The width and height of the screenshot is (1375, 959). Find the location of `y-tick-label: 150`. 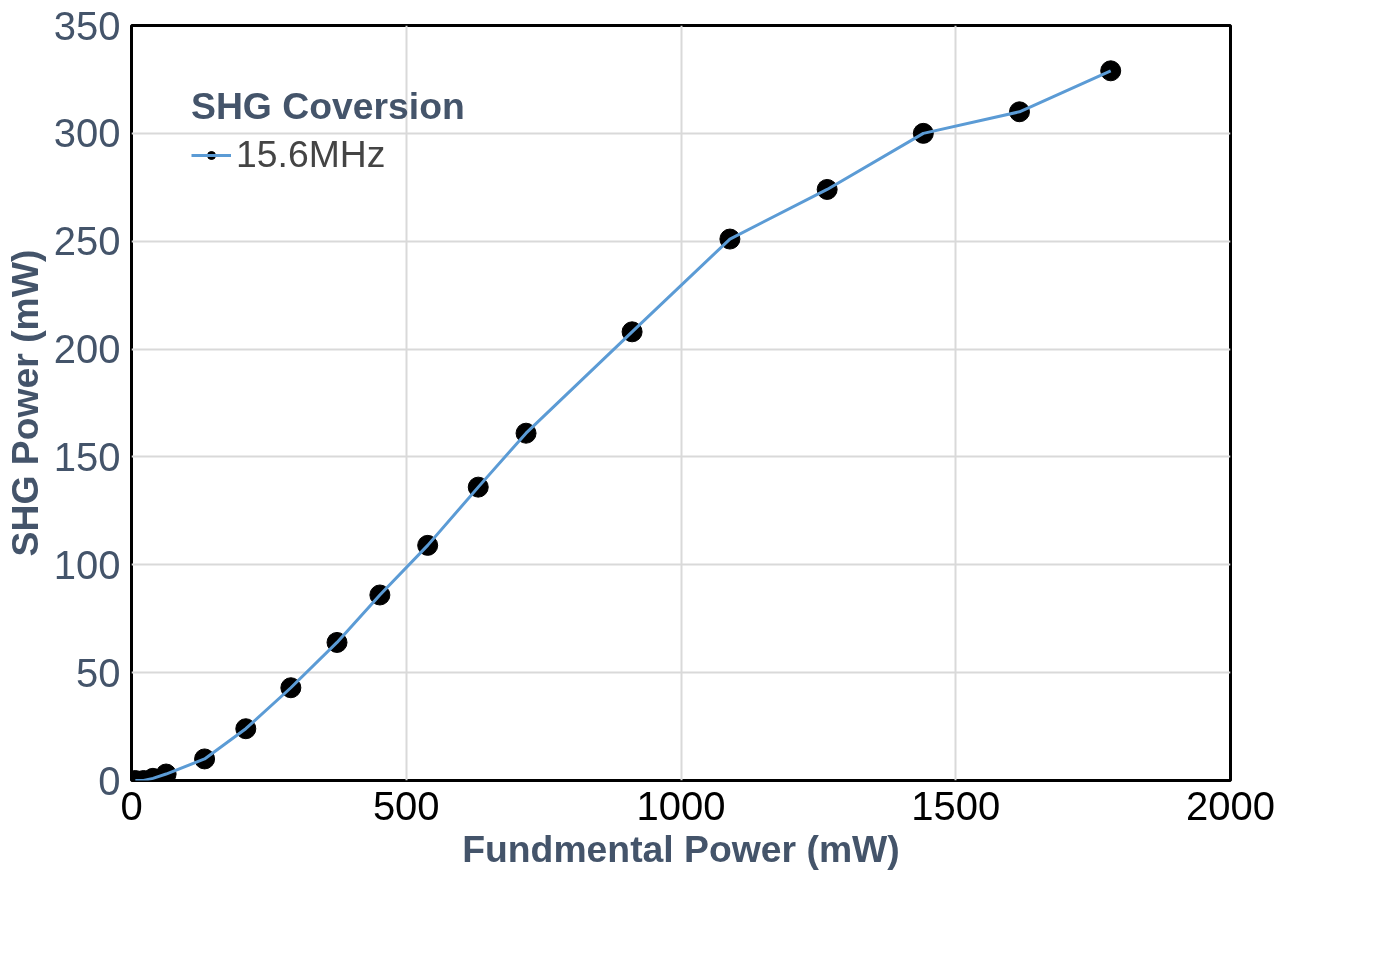

y-tick-label: 150 is located at coordinates (87, 456).